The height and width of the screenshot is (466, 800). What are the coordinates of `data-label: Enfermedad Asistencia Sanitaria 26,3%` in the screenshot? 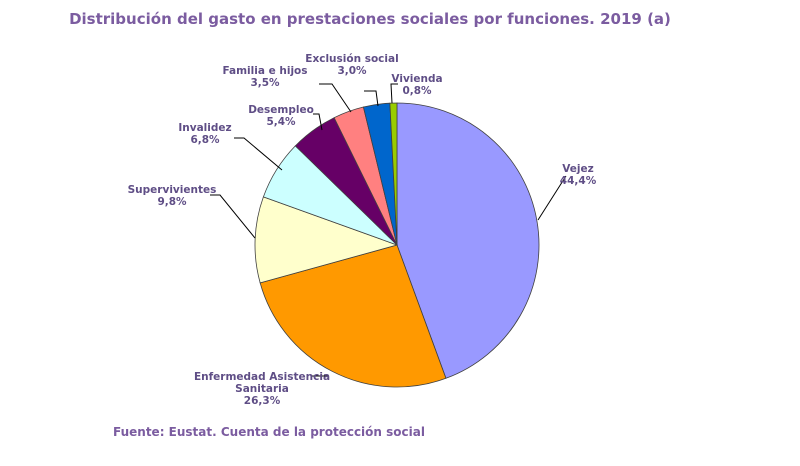 It's located at (262, 389).